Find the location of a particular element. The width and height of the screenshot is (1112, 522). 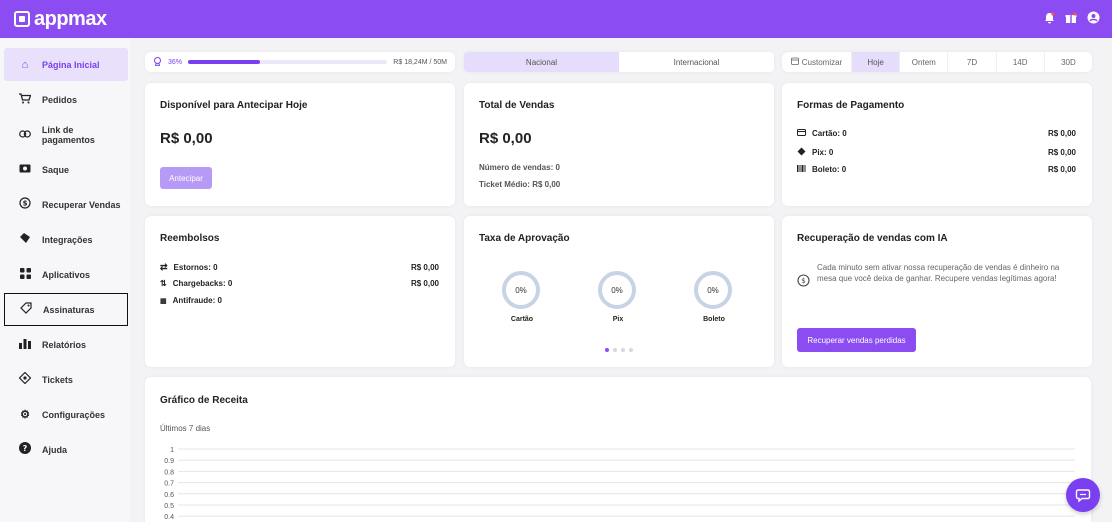

y-tick-label: 0.7 is located at coordinates (169, 484).